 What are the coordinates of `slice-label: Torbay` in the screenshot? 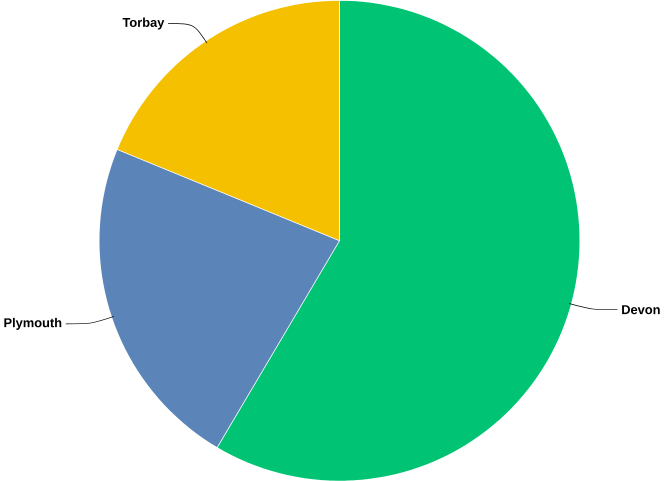 It's located at (143, 23).